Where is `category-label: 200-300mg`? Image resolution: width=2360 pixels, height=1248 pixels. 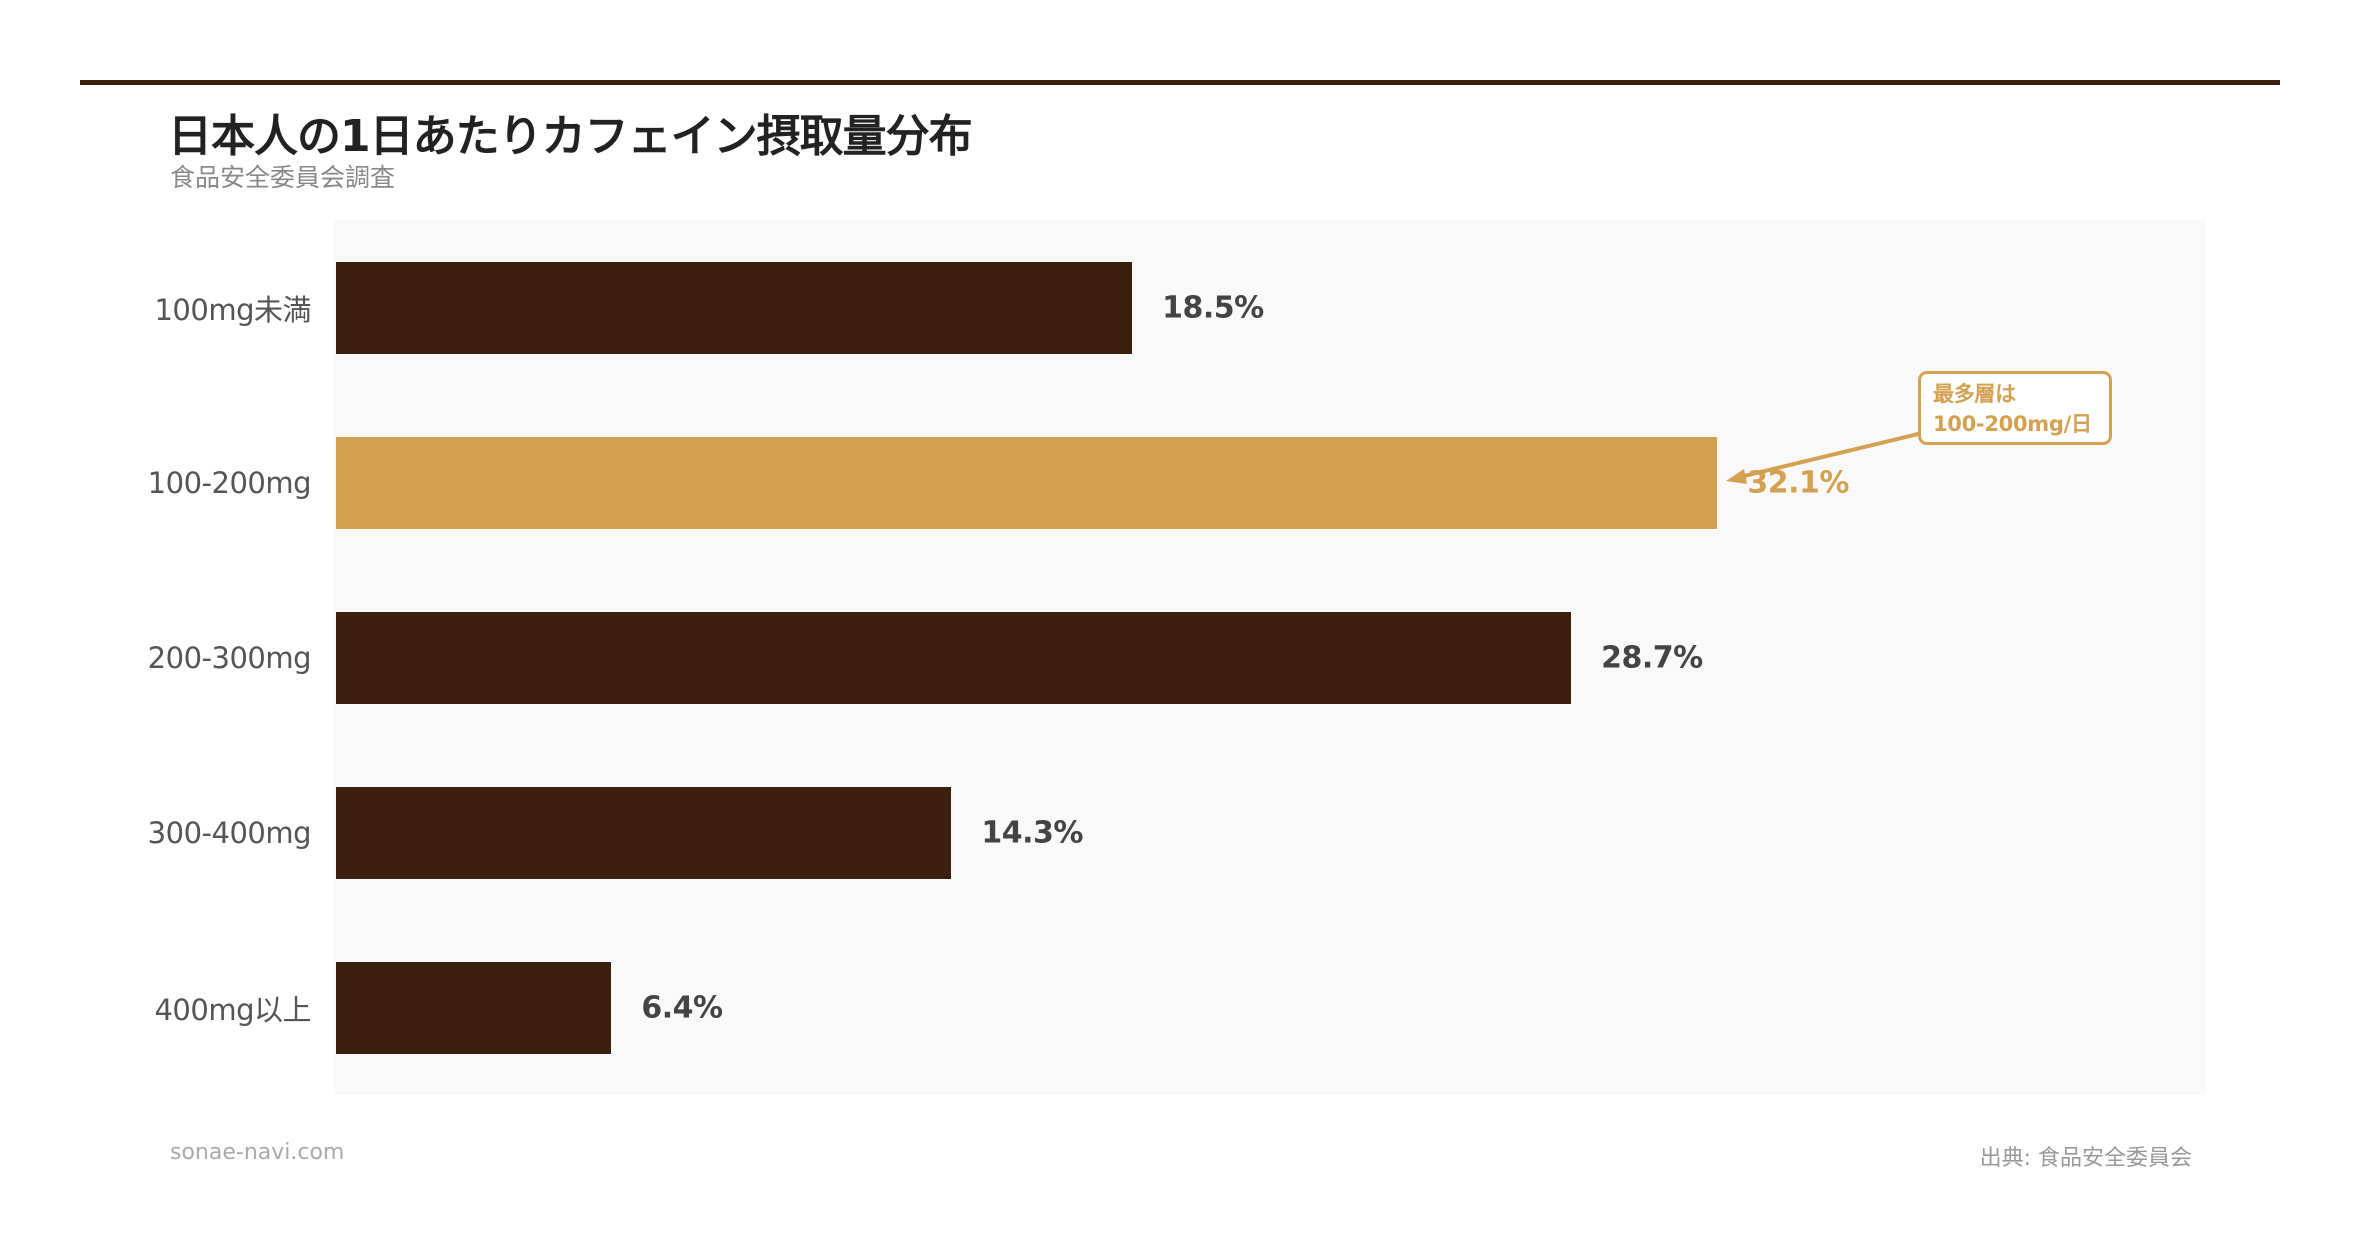 category-label: 200-300mg is located at coordinates (229, 657).